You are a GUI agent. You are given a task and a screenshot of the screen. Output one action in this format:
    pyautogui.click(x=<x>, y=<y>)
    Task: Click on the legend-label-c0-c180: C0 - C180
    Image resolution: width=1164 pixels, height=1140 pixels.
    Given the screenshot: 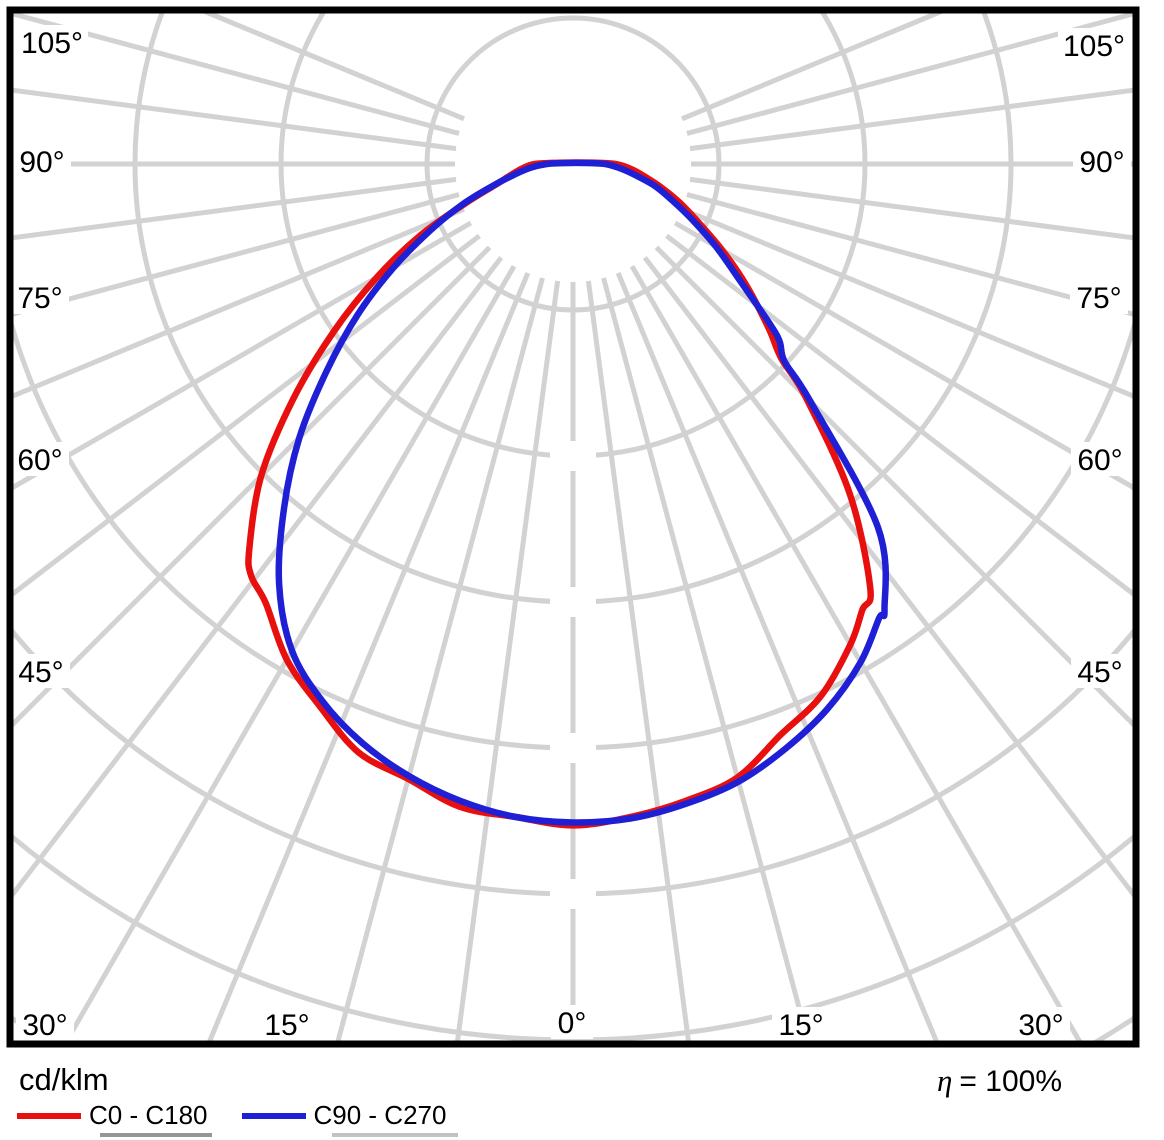 What is the action you would take?
    pyautogui.click(x=148, y=1115)
    